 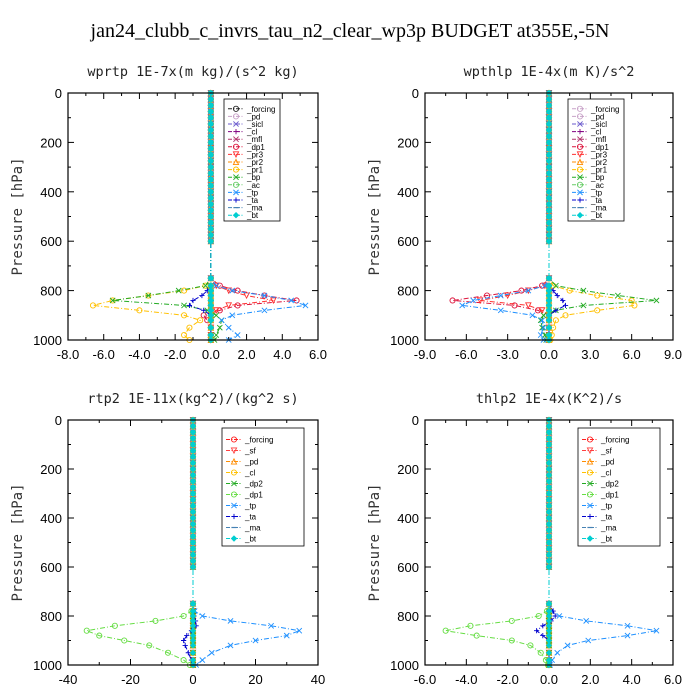 What do you see at coordinates (549, 72) in the screenshot?
I see `panel-title: wpthlp 1E-4x(m K)/s^2` at bounding box center [549, 72].